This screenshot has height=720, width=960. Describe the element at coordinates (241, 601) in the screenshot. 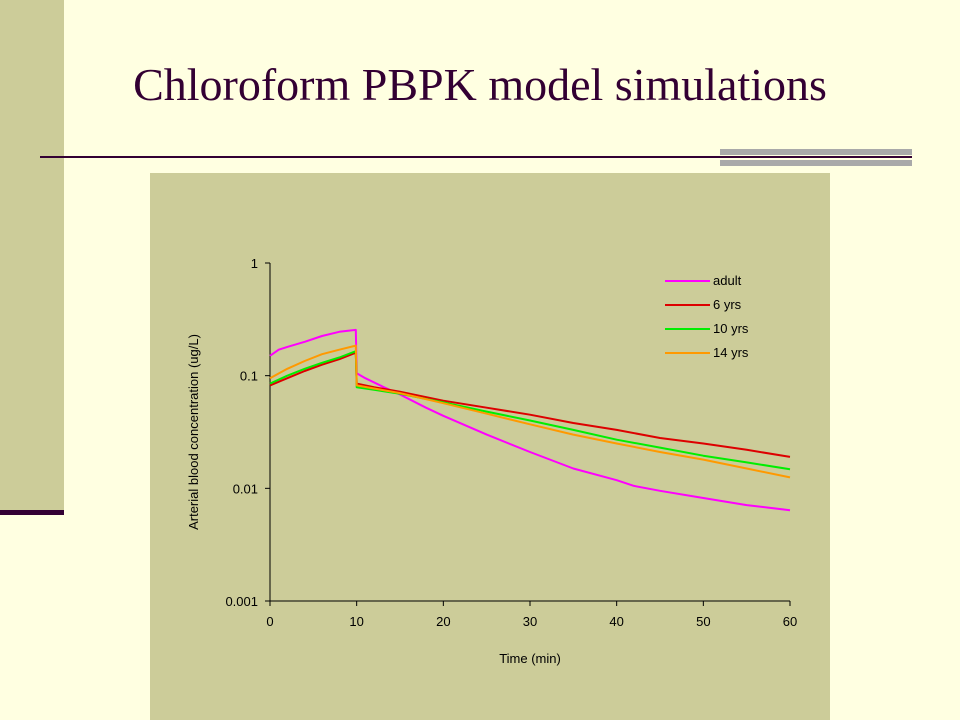

I see `y-tick-label: 0.001` at that location.